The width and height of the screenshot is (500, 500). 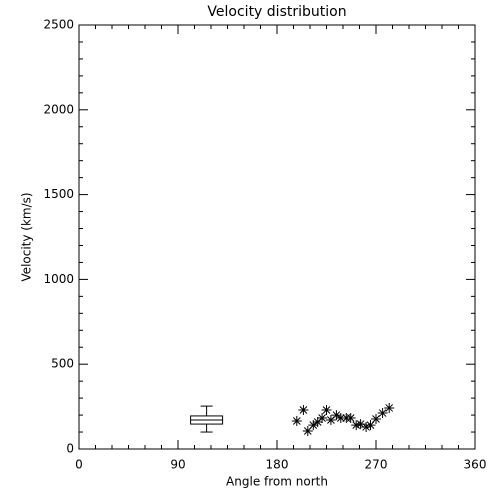 I want to click on y-tick-label: 2000, so click(x=58, y=109).